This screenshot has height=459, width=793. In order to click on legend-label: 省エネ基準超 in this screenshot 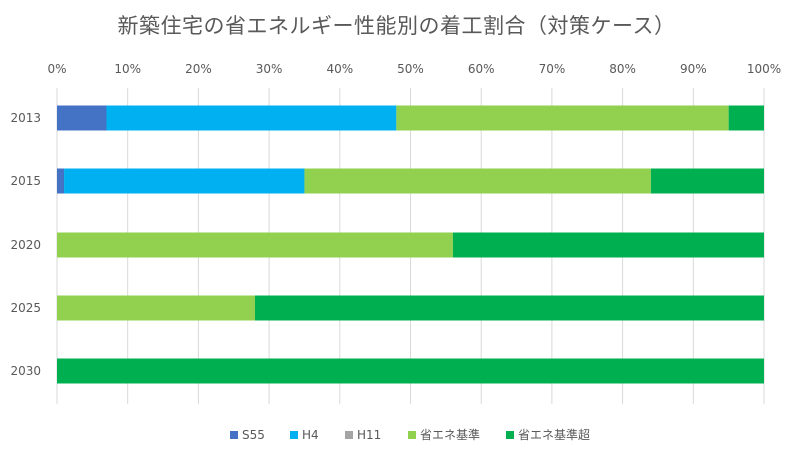, I will do `click(554, 434)`.